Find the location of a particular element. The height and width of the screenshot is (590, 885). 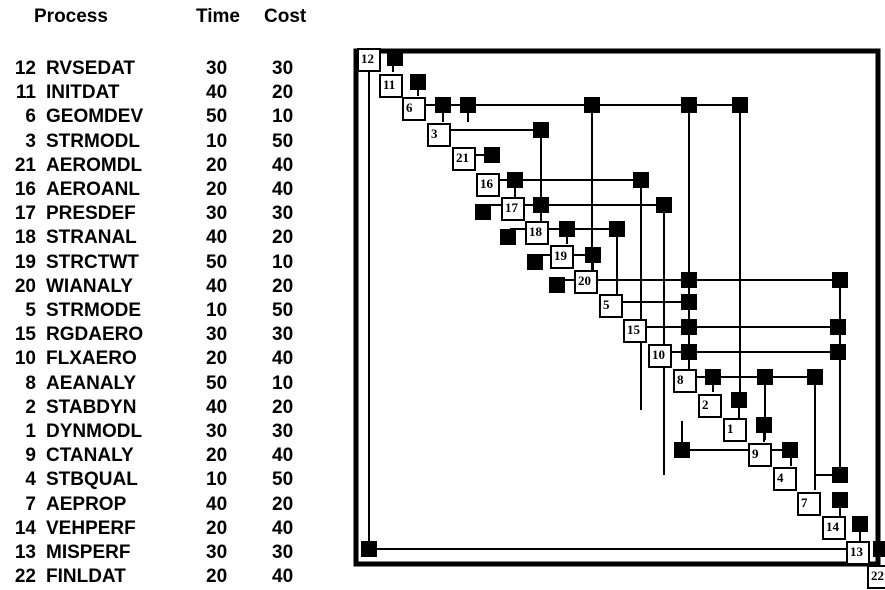

process-name: AEANALY is located at coordinates (91, 383).